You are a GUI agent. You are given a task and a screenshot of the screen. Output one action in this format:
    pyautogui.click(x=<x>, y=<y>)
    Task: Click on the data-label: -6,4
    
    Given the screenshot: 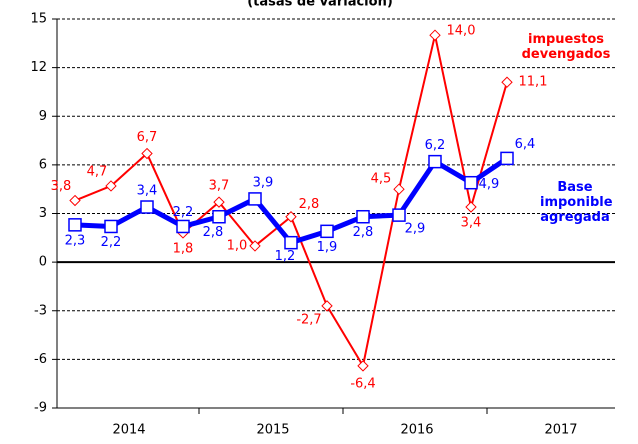 What is the action you would take?
    pyautogui.click(x=362, y=383)
    